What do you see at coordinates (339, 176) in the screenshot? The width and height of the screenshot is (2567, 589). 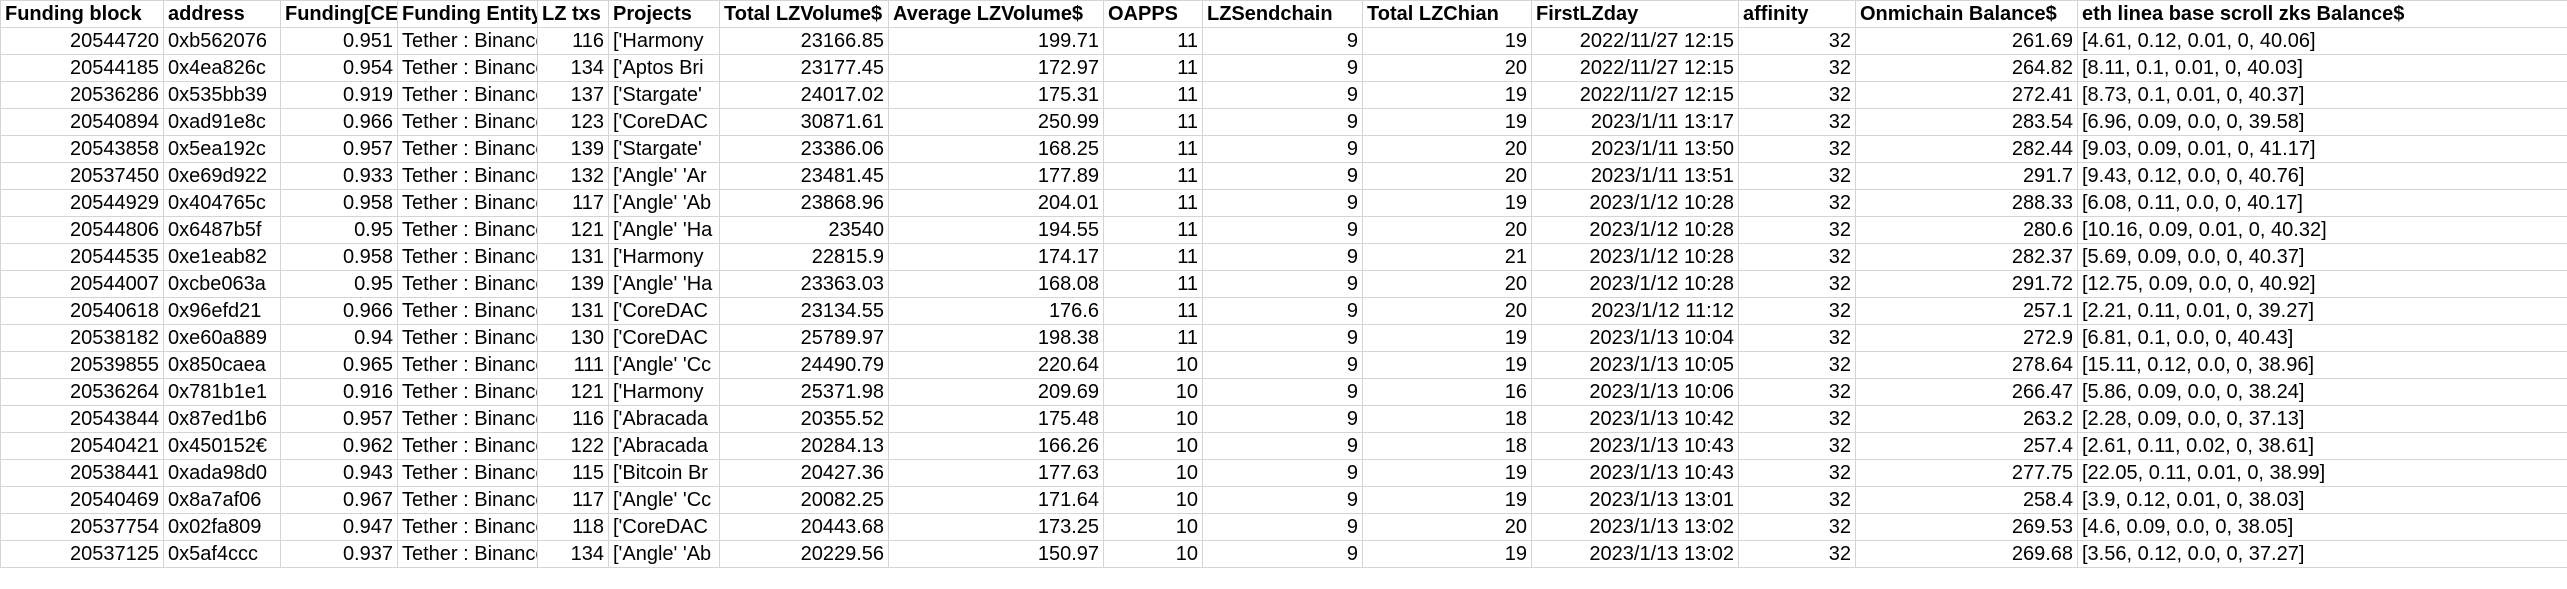 I see `funding-celo-cell: 0.933` at bounding box center [339, 176].